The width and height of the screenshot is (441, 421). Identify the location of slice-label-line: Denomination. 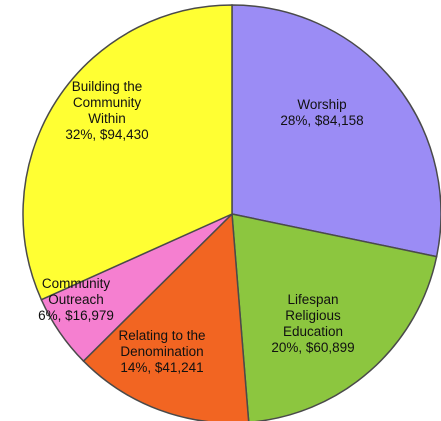
(161, 351).